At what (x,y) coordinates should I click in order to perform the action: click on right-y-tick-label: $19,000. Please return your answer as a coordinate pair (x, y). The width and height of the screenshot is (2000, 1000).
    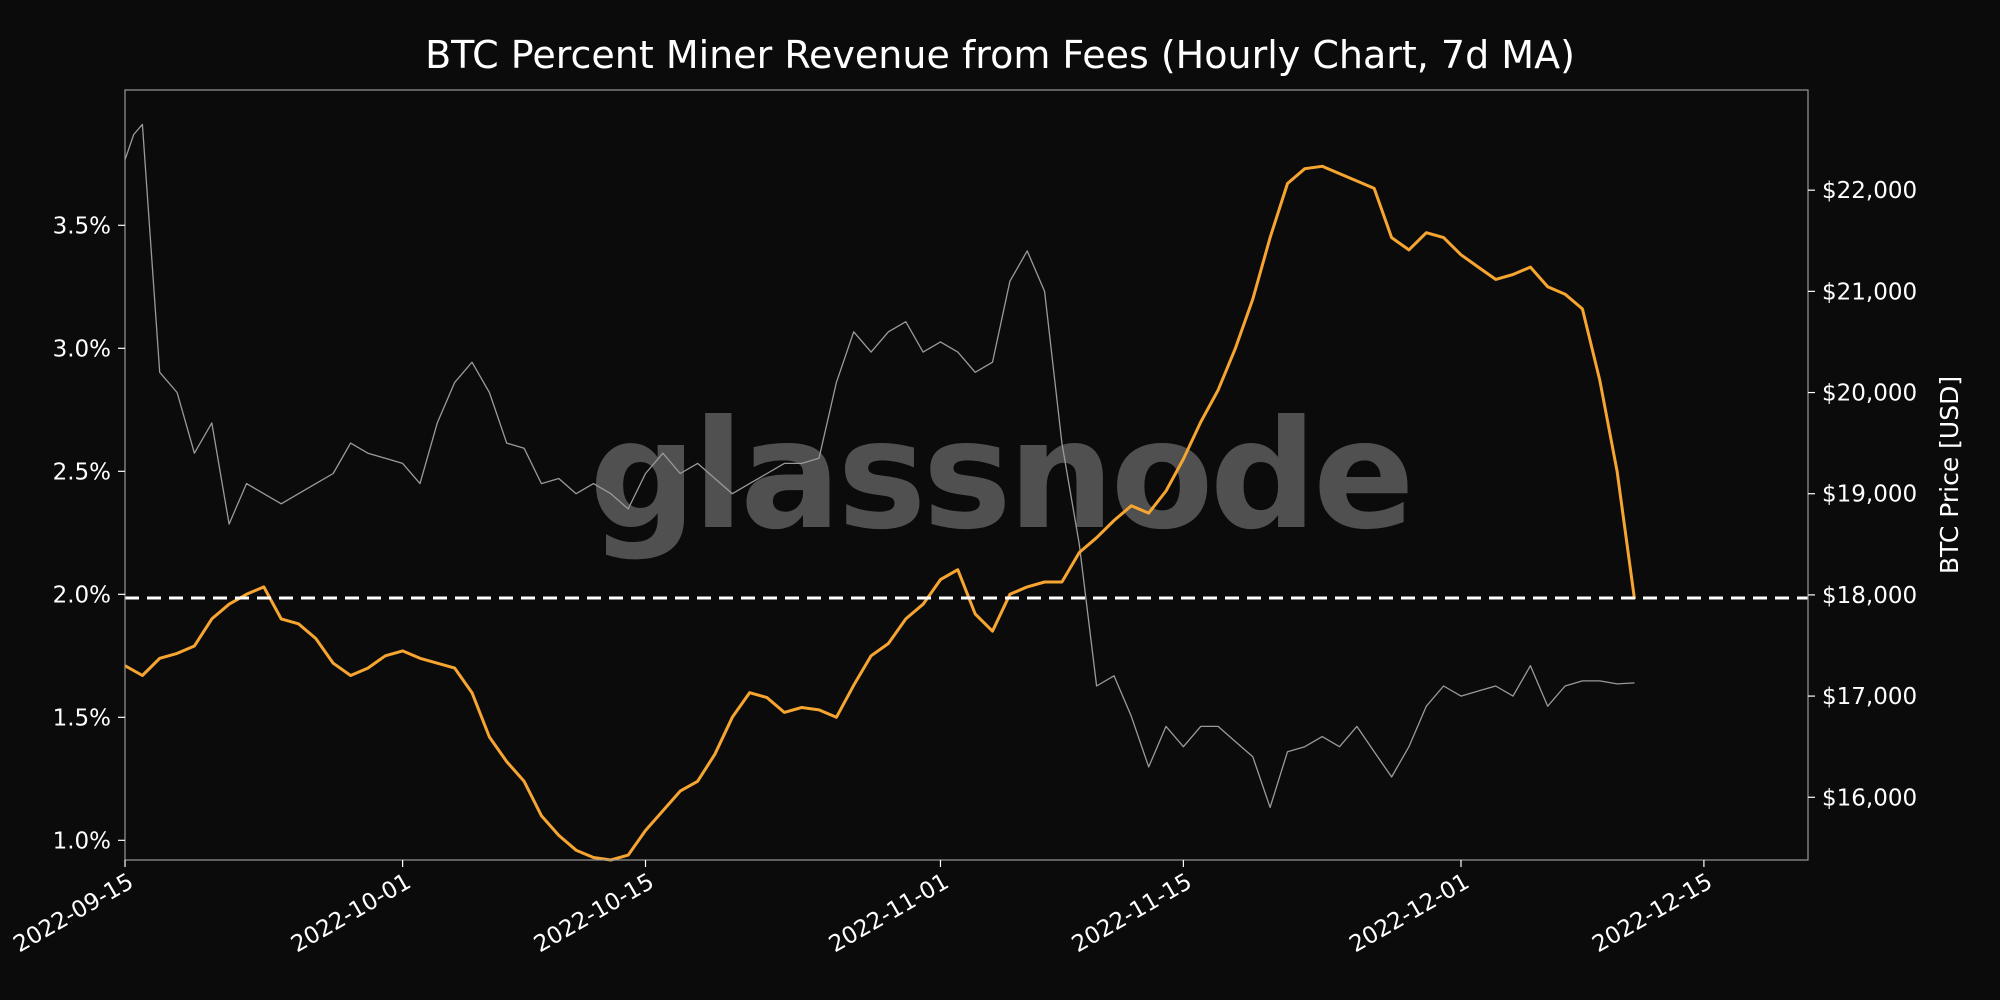
    Looking at the image, I should click on (1869, 495).